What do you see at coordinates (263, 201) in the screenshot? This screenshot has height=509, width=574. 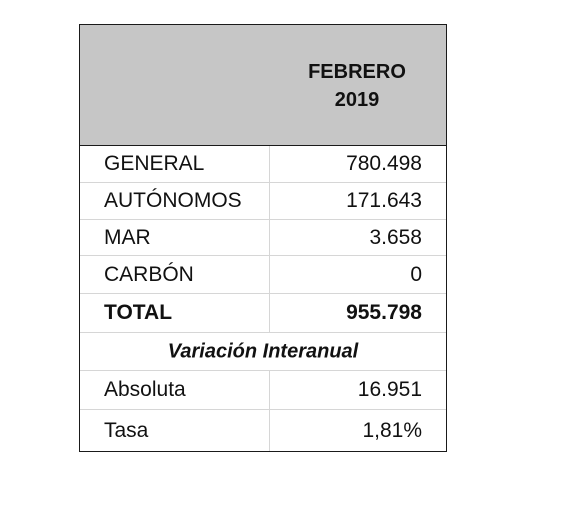 I see `table-row-autonomos: AUTÓNOMOS 171.643` at bounding box center [263, 201].